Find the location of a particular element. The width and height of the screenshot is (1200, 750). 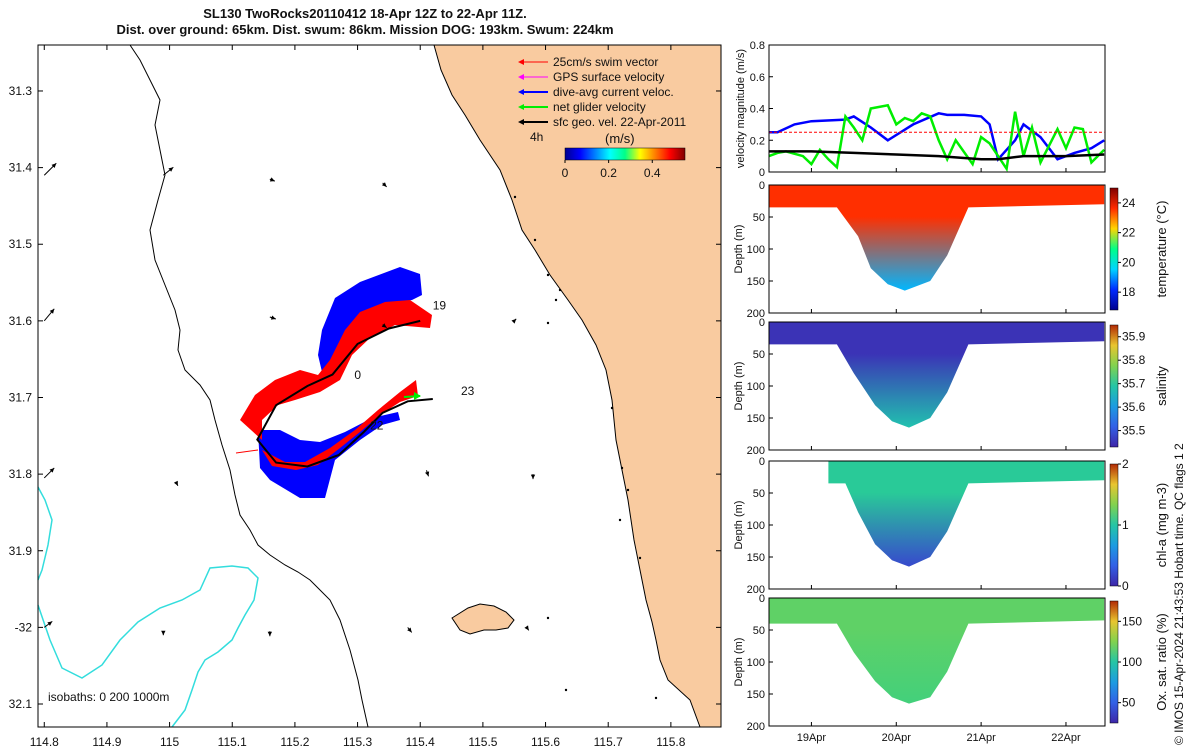

colorbar-label: chl-a (mg m-3) is located at coordinates (1161, 525).